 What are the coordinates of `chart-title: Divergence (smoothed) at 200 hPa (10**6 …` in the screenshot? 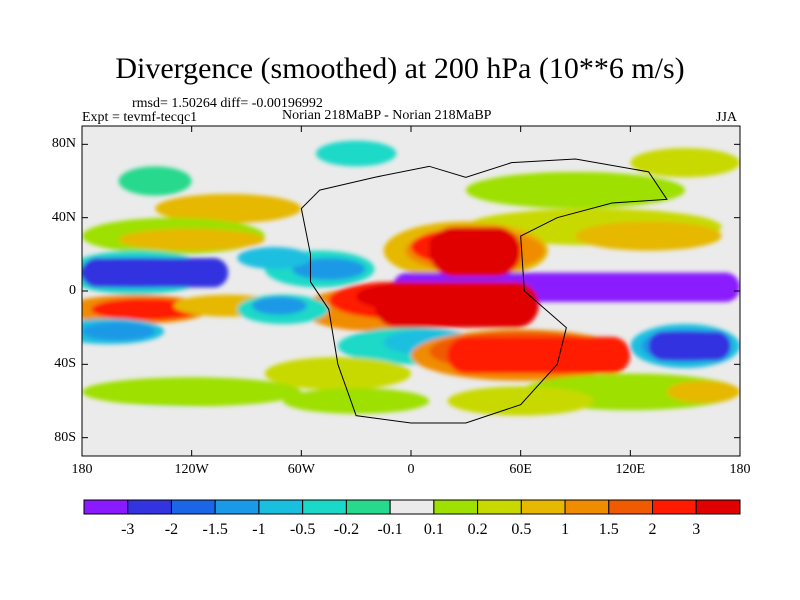 It's located at (400, 68).